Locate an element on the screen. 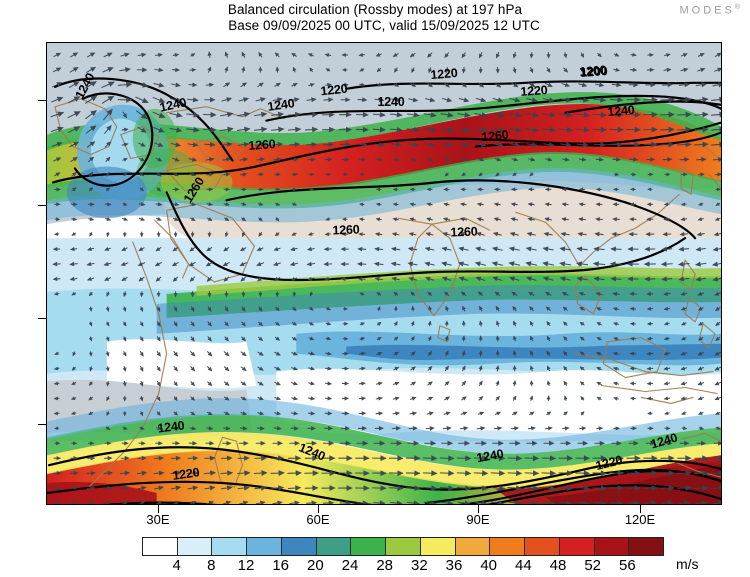  contour-label-1240-1: 1240 is located at coordinates (172, 104).